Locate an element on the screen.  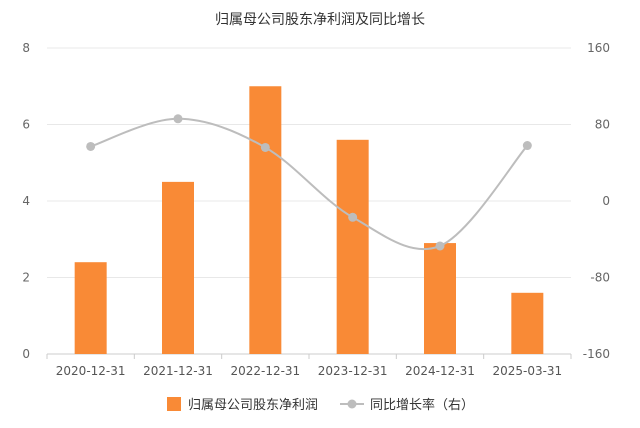
right-axis-ticks: -160 -80 0 80 160 is located at coordinates (596, 201).